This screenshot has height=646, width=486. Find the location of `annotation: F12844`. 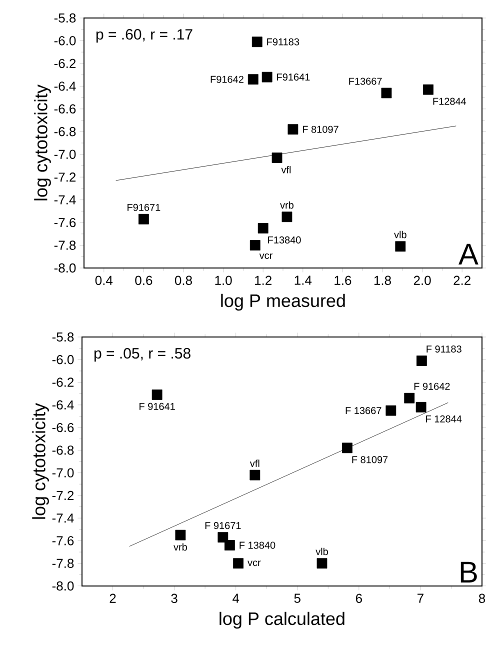

annotation: F12844 is located at coordinates (449, 101).